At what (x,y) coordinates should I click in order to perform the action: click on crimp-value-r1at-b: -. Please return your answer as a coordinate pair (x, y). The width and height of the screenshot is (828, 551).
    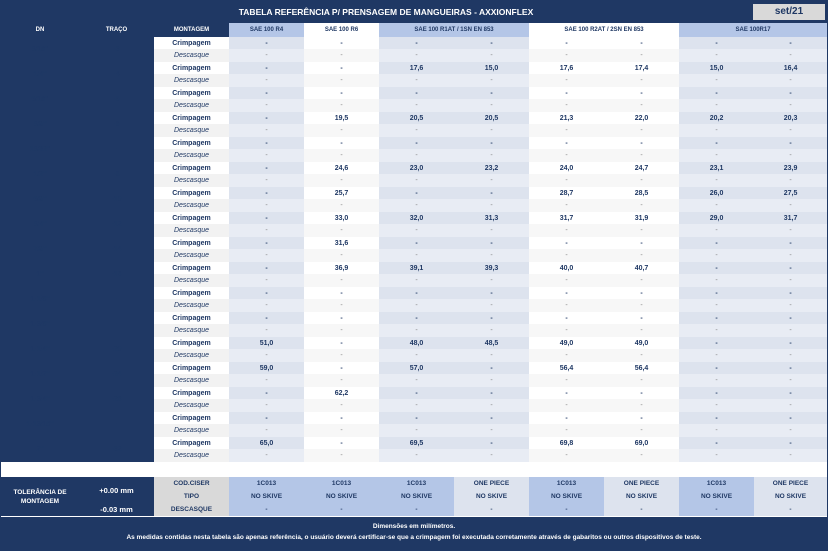
    Looking at the image, I should click on (492, 318).